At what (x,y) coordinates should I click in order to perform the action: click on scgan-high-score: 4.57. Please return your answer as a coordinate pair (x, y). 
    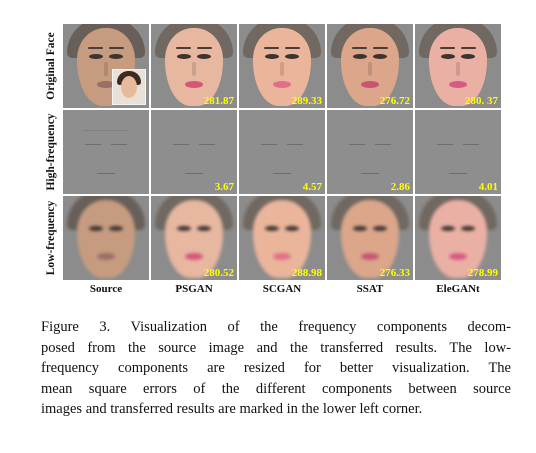
    Looking at the image, I should click on (312, 187).